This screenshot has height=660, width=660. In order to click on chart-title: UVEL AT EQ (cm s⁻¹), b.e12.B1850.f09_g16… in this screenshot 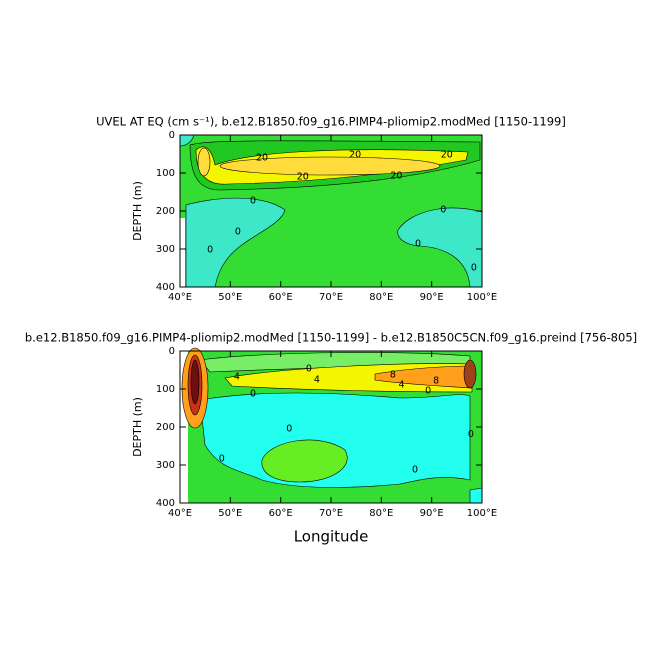, I will do `click(331, 122)`.